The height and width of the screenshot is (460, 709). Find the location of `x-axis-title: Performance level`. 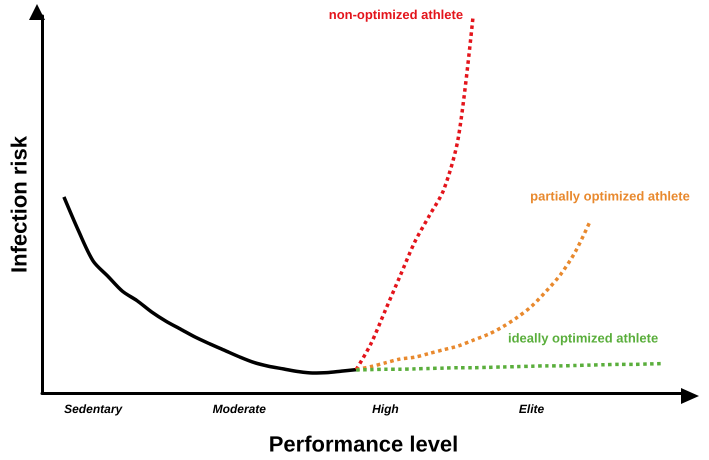

x-axis-title: Performance level is located at coordinates (363, 444).